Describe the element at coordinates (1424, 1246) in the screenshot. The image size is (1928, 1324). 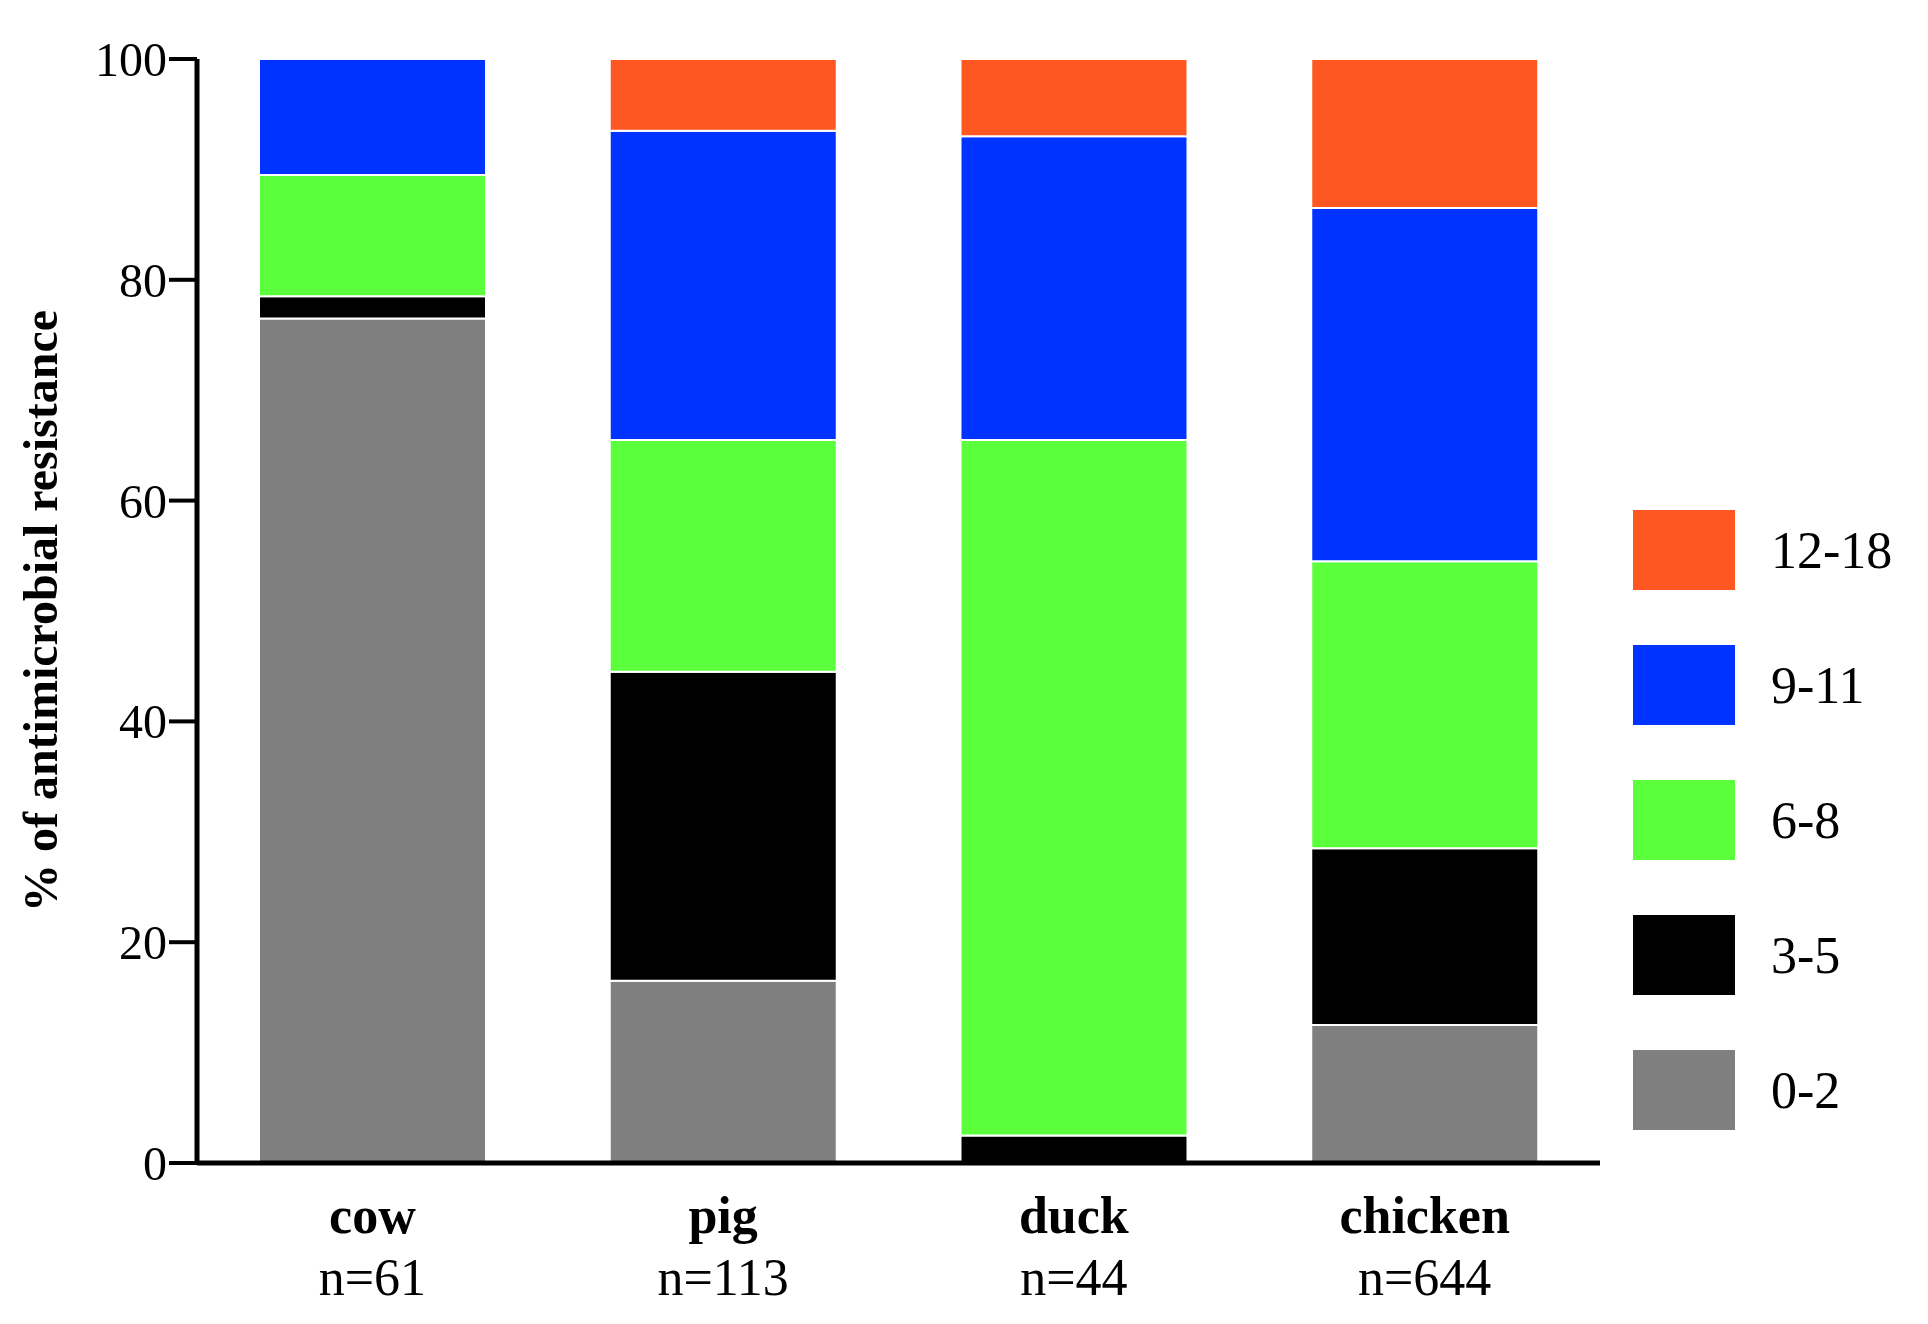
I see `x-tick-label: chicken n=644` at that location.